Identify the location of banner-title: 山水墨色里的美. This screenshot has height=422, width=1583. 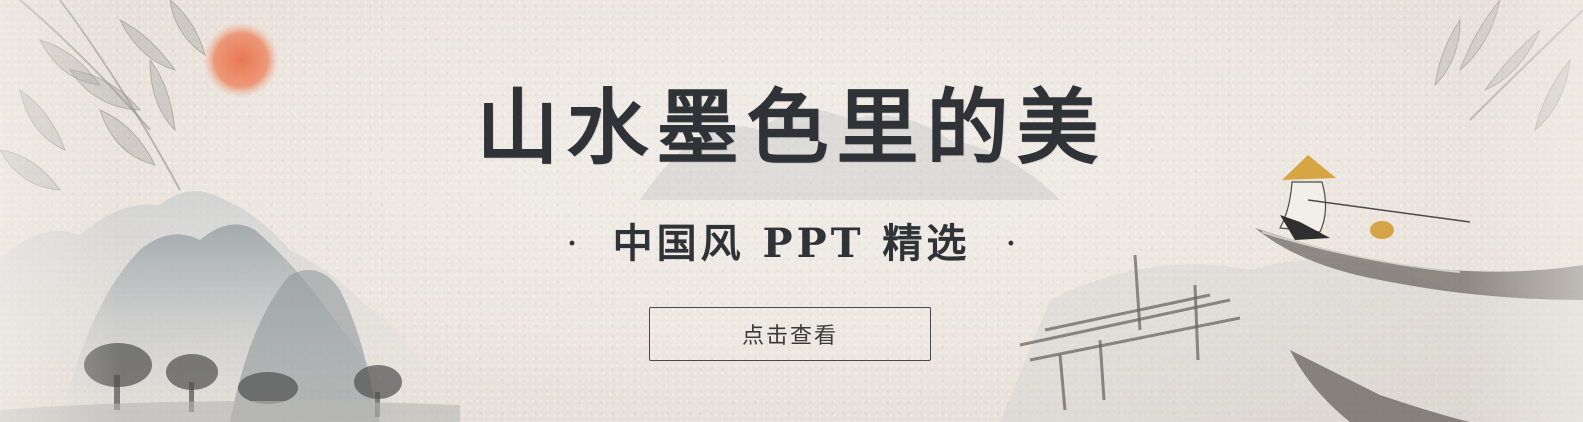
(791, 128).